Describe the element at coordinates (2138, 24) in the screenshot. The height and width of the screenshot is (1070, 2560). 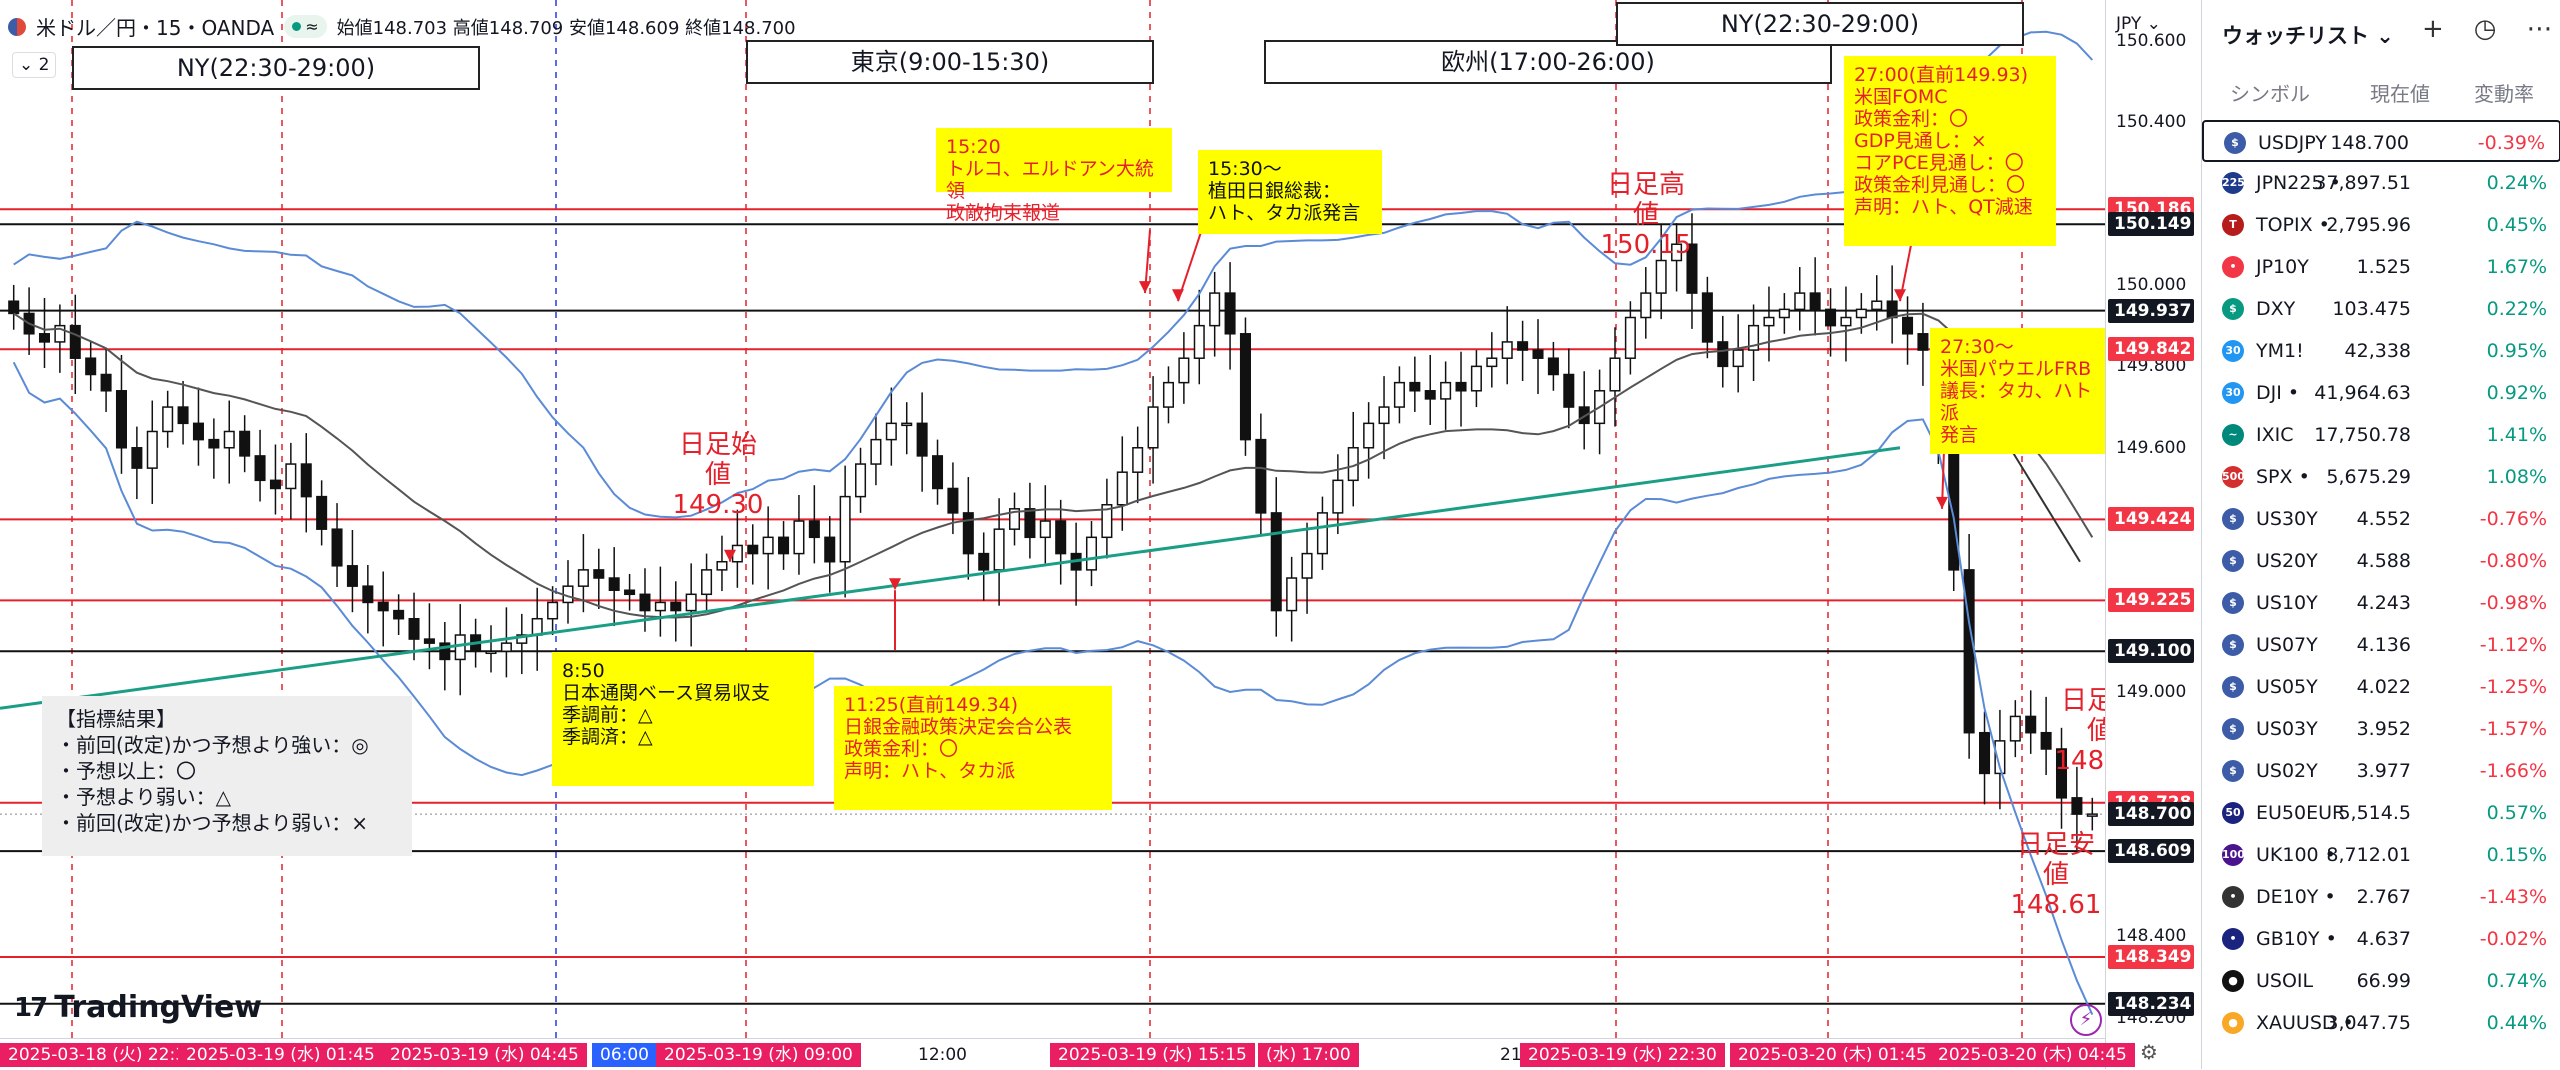
I see `currency-unit: JPY ⌄` at that location.